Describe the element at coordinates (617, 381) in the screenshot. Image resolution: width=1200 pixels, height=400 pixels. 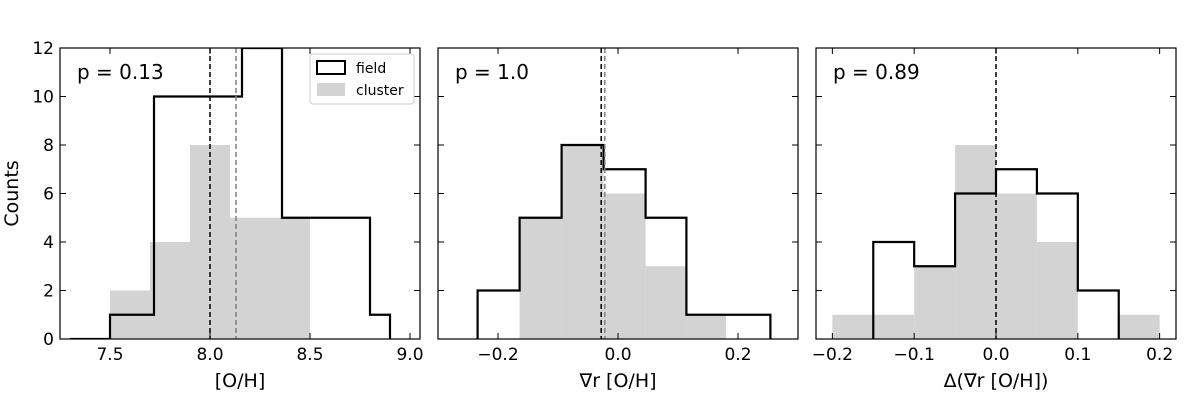
I see `x-axis-label: ∇r [O/H]` at that location.